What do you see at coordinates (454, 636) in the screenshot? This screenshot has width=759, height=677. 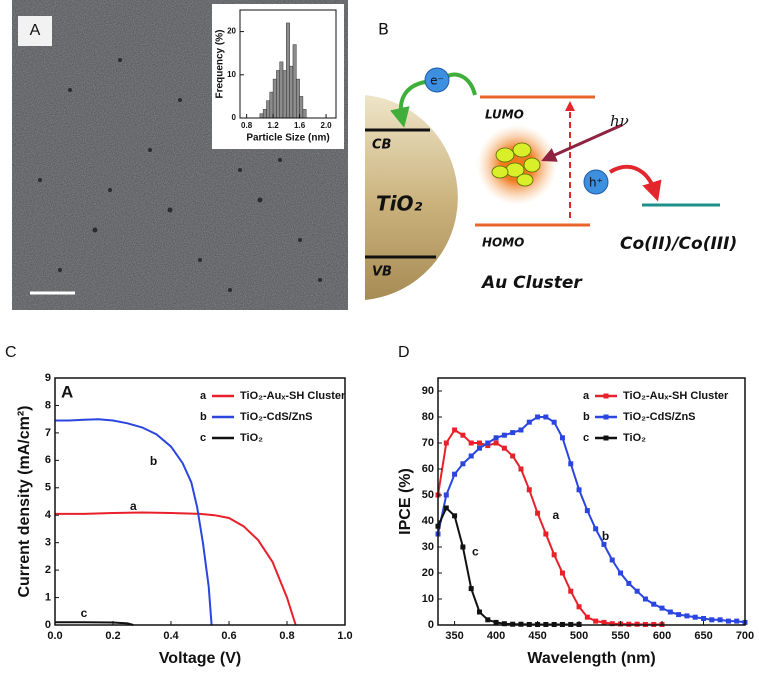 I see `x-tick-label: 350` at bounding box center [454, 636].